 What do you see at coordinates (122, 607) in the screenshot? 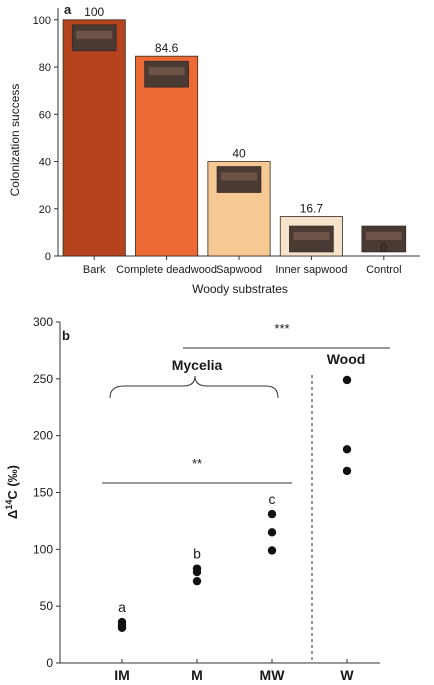
I see `group-letter: a` at bounding box center [122, 607].